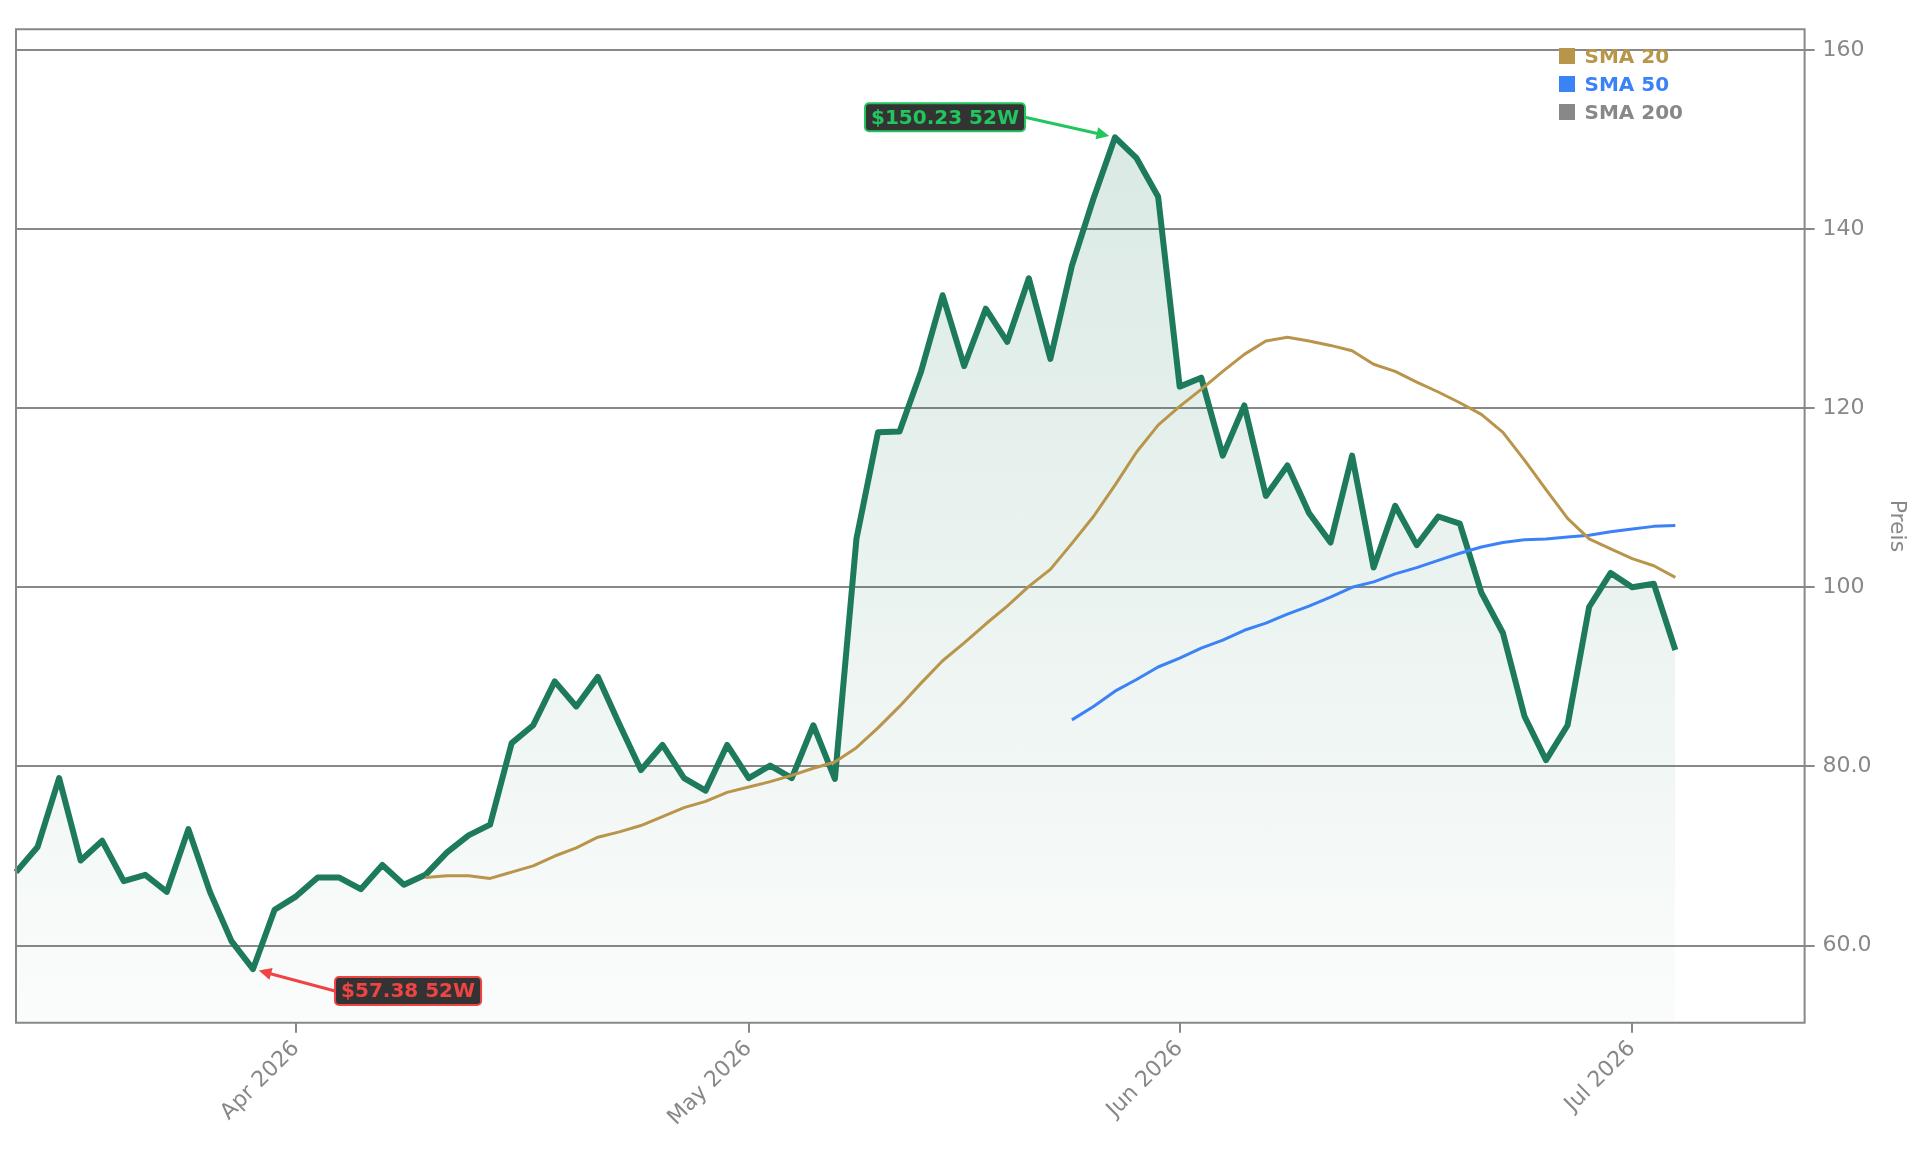 The height and width of the screenshot is (1153, 1929). I want to click on legend-label: SMA 200, so click(1633, 112).